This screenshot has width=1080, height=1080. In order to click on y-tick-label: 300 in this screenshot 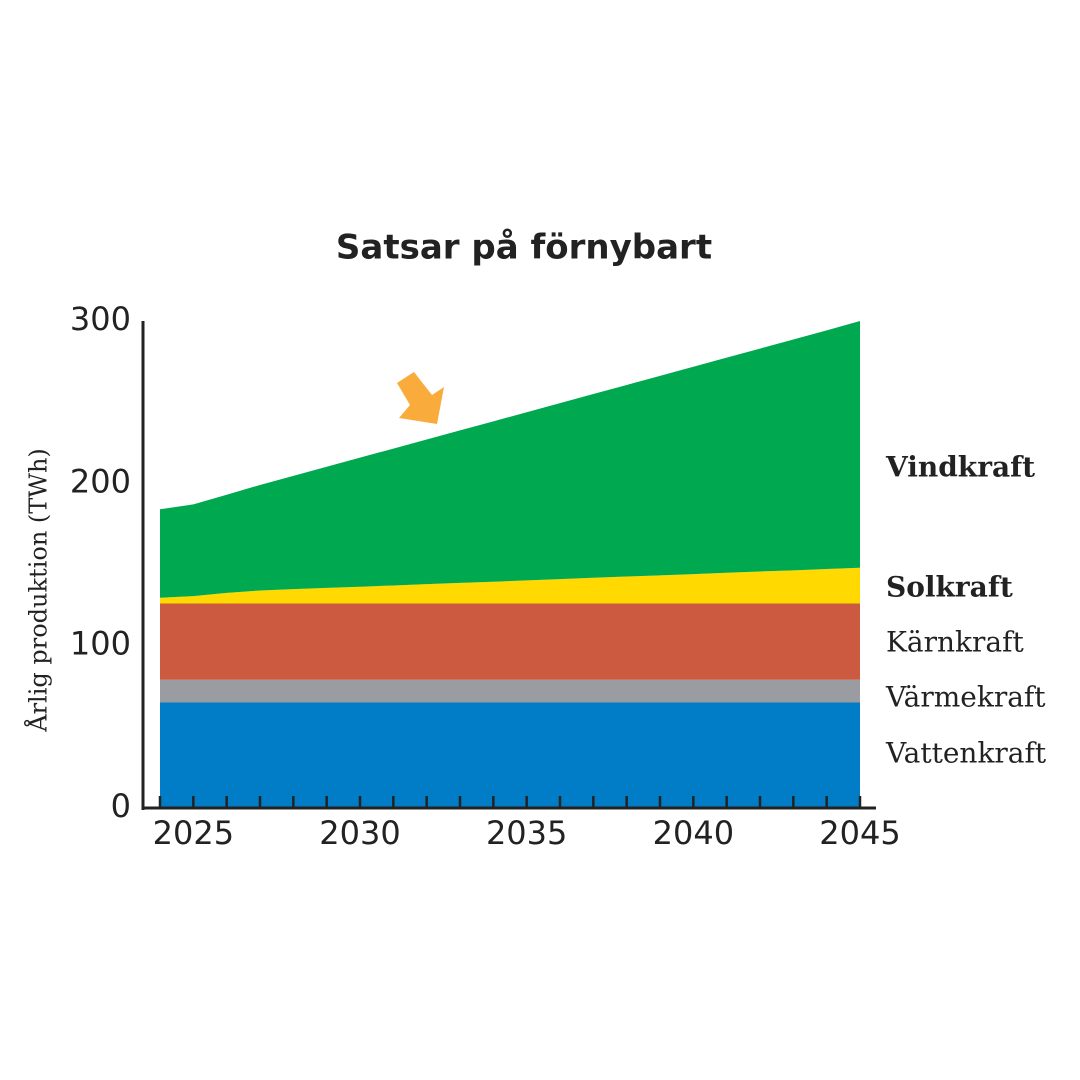, I will do `click(100, 319)`.